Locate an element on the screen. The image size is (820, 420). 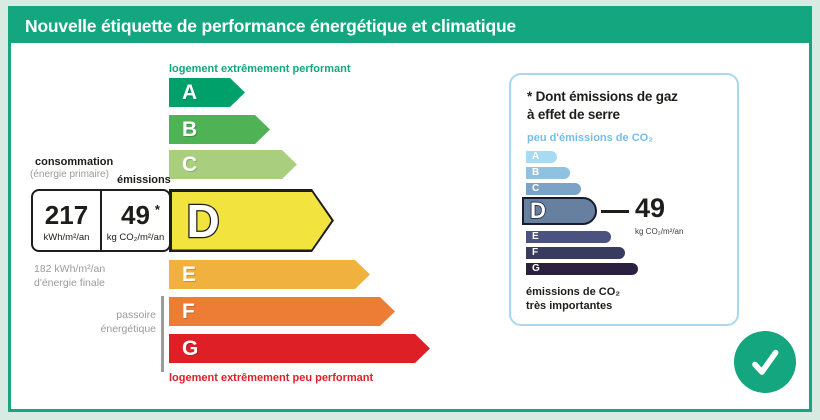
bottom-performance-label: logement extrêmement peu performant is located at coordinates (271, 378).